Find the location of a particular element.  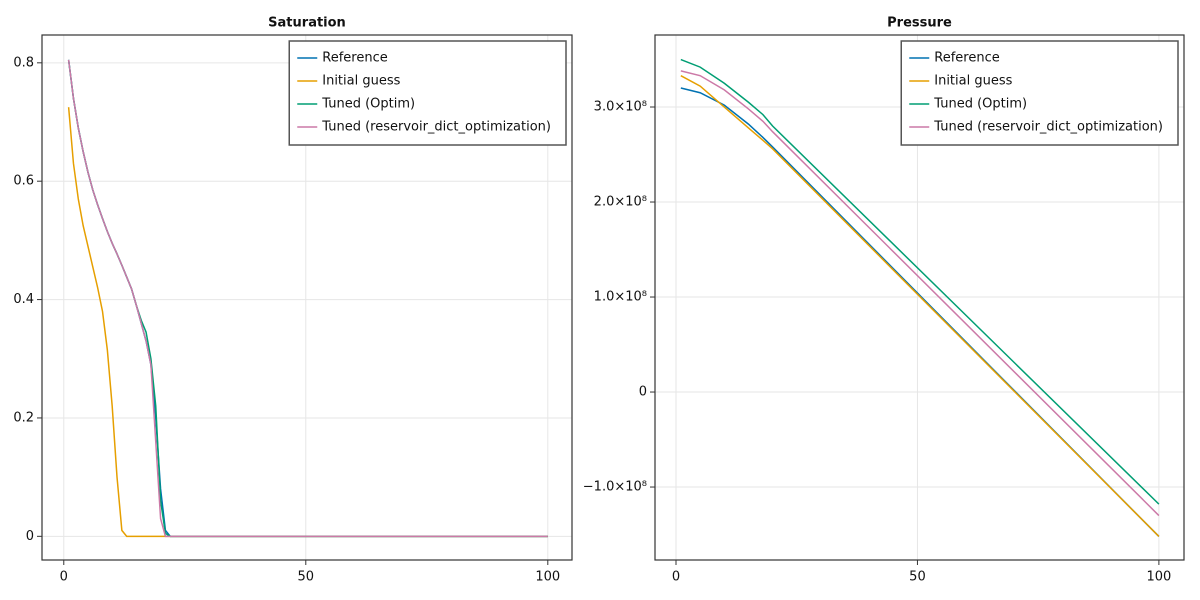

y-tick-label: 0.6 is located at coordinates (23, 181).